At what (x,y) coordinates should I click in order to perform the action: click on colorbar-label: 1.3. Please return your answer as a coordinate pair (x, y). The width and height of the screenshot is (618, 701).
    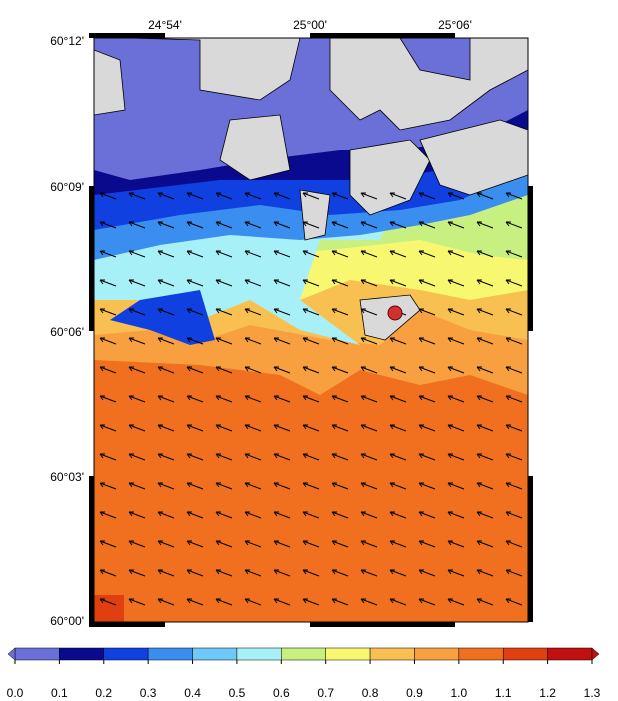
    Looking at the image, I should click on (592, 693).